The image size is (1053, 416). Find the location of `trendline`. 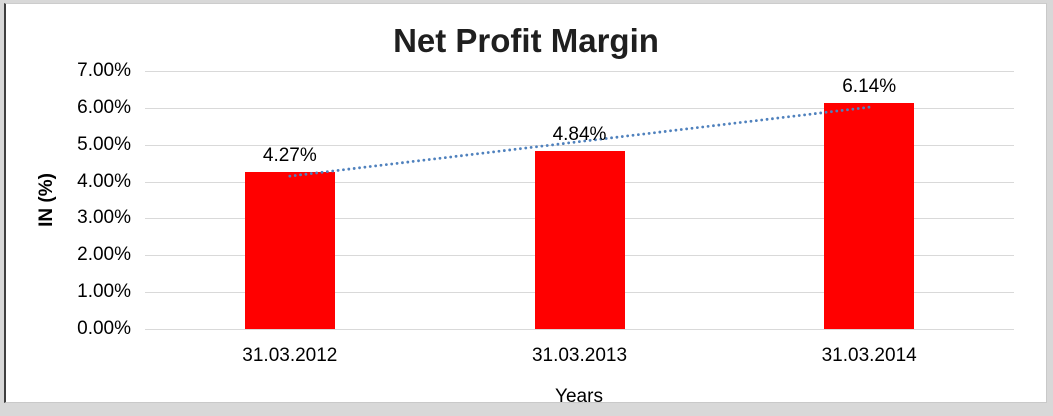

trendline is located at coordinates (579, 141).